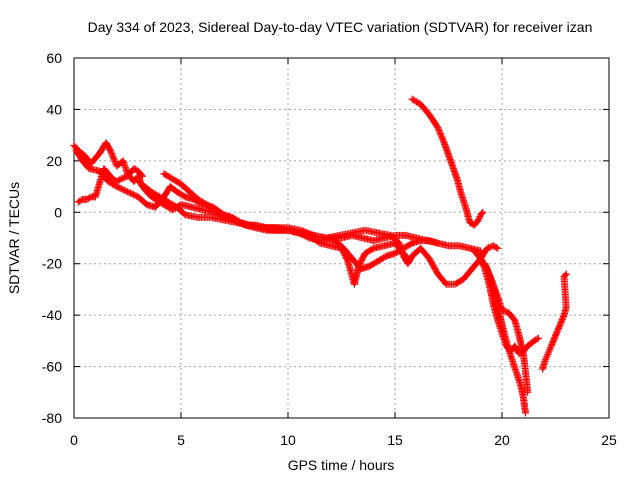 The image size is (640, 480). What do you see at coordinates (341, 465) in the screenshot?
I see `x-axis-label: GPS time / hours` at bounding box center [341, 465].